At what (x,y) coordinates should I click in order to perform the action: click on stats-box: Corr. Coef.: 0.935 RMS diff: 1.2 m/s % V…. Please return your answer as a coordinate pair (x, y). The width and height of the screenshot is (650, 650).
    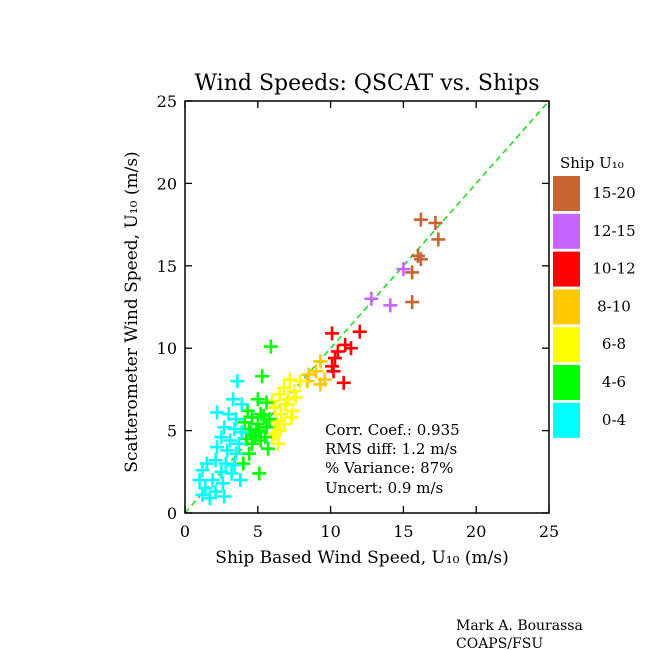
    Looking at the image, I should click on (392, 459).